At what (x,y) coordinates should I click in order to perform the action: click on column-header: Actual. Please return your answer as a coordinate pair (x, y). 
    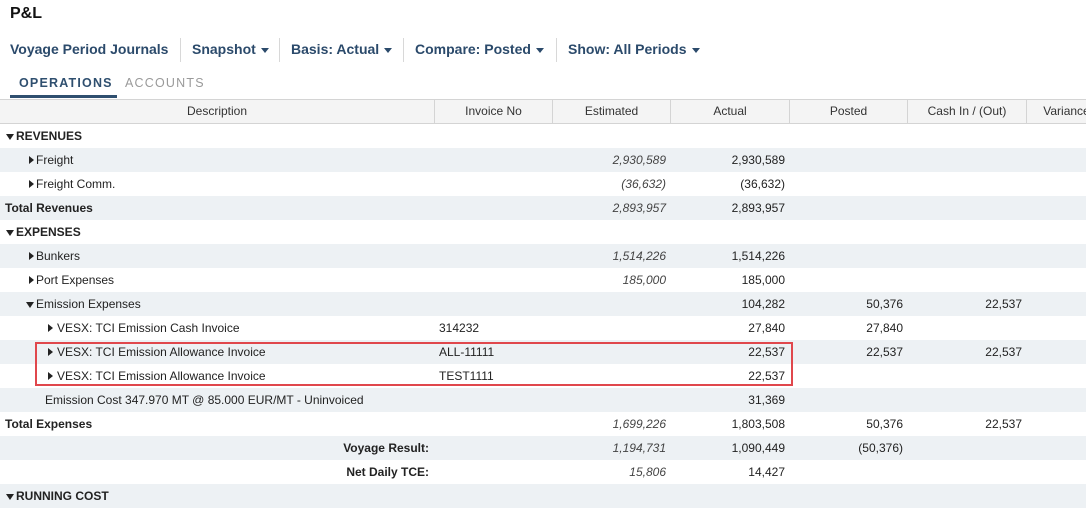
    Looking at the image, I should click on (730, 111).